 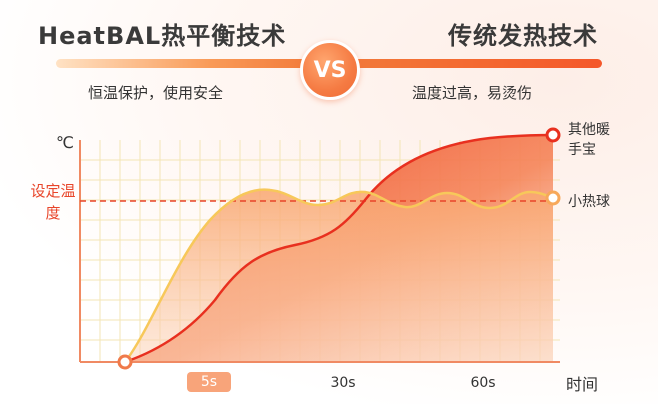 What do you see at coordinates (553, 135) in the screenshot?
I see `other-warmer-end-marker` at bounding box center [553, 135].